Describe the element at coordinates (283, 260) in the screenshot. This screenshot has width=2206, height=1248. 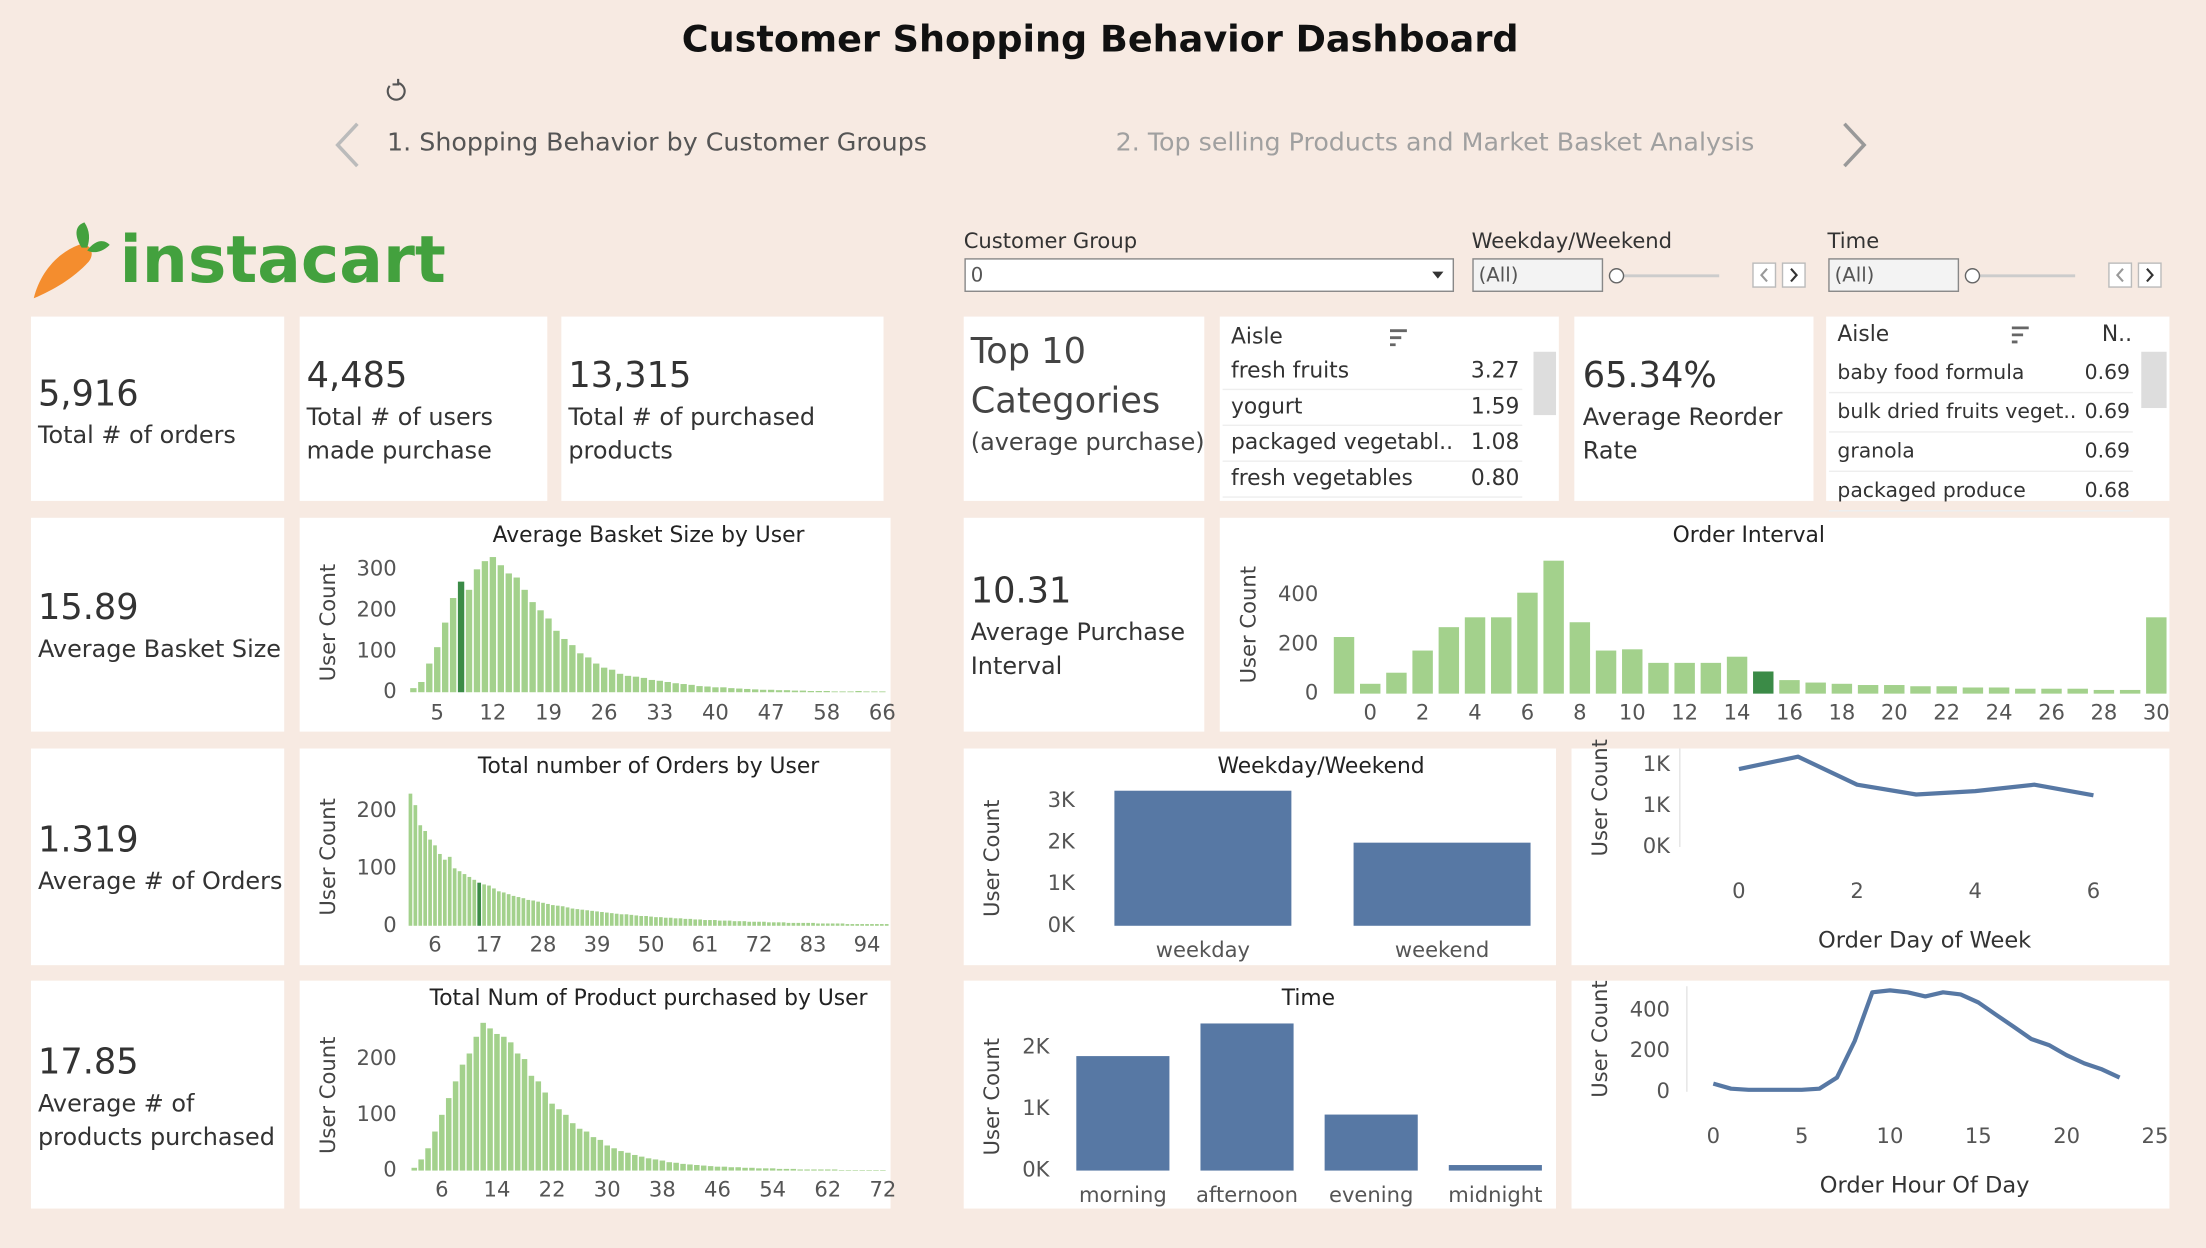
I see `logo-text: instacart` at that location.